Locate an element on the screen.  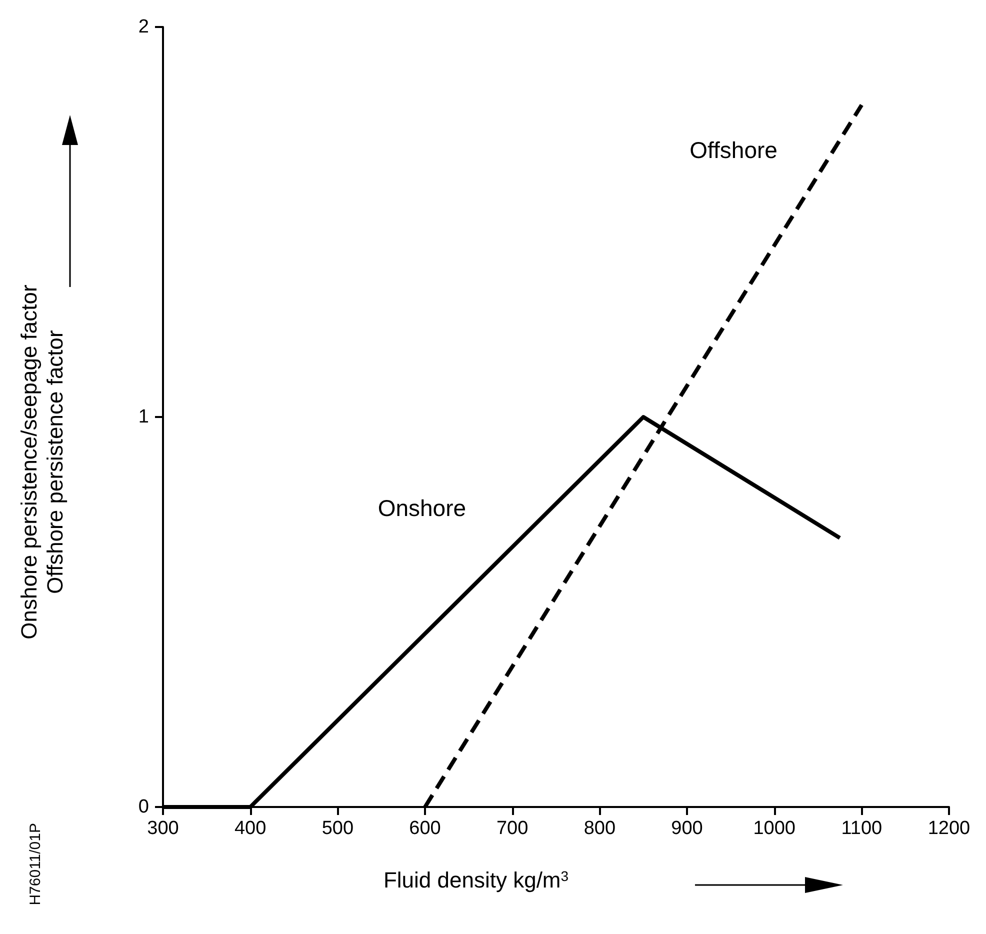
x-tick-label: 300 is located at coordinates (163, 828).